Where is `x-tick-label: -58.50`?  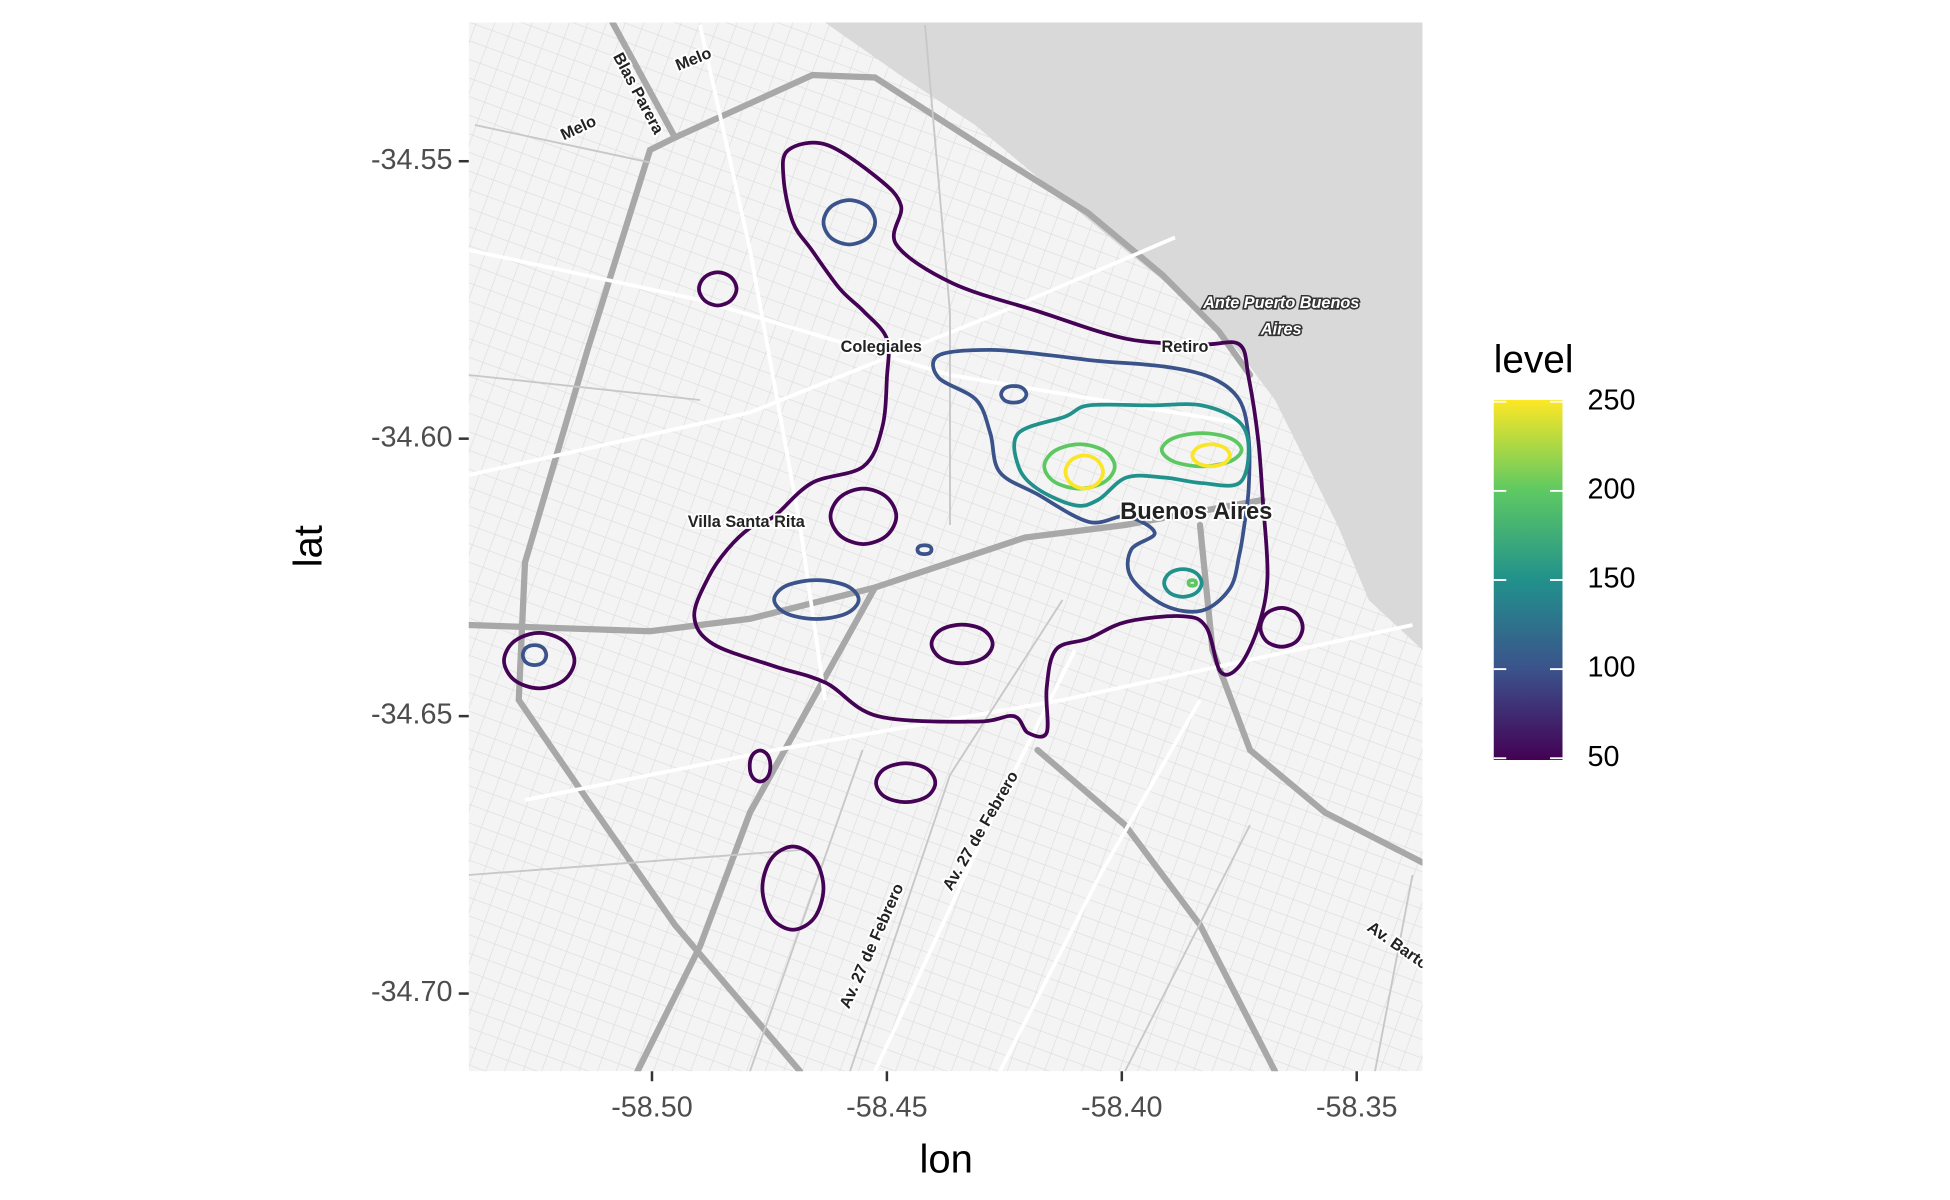
x-tick-label: -58.50 is located at coordinates (652, 1107).